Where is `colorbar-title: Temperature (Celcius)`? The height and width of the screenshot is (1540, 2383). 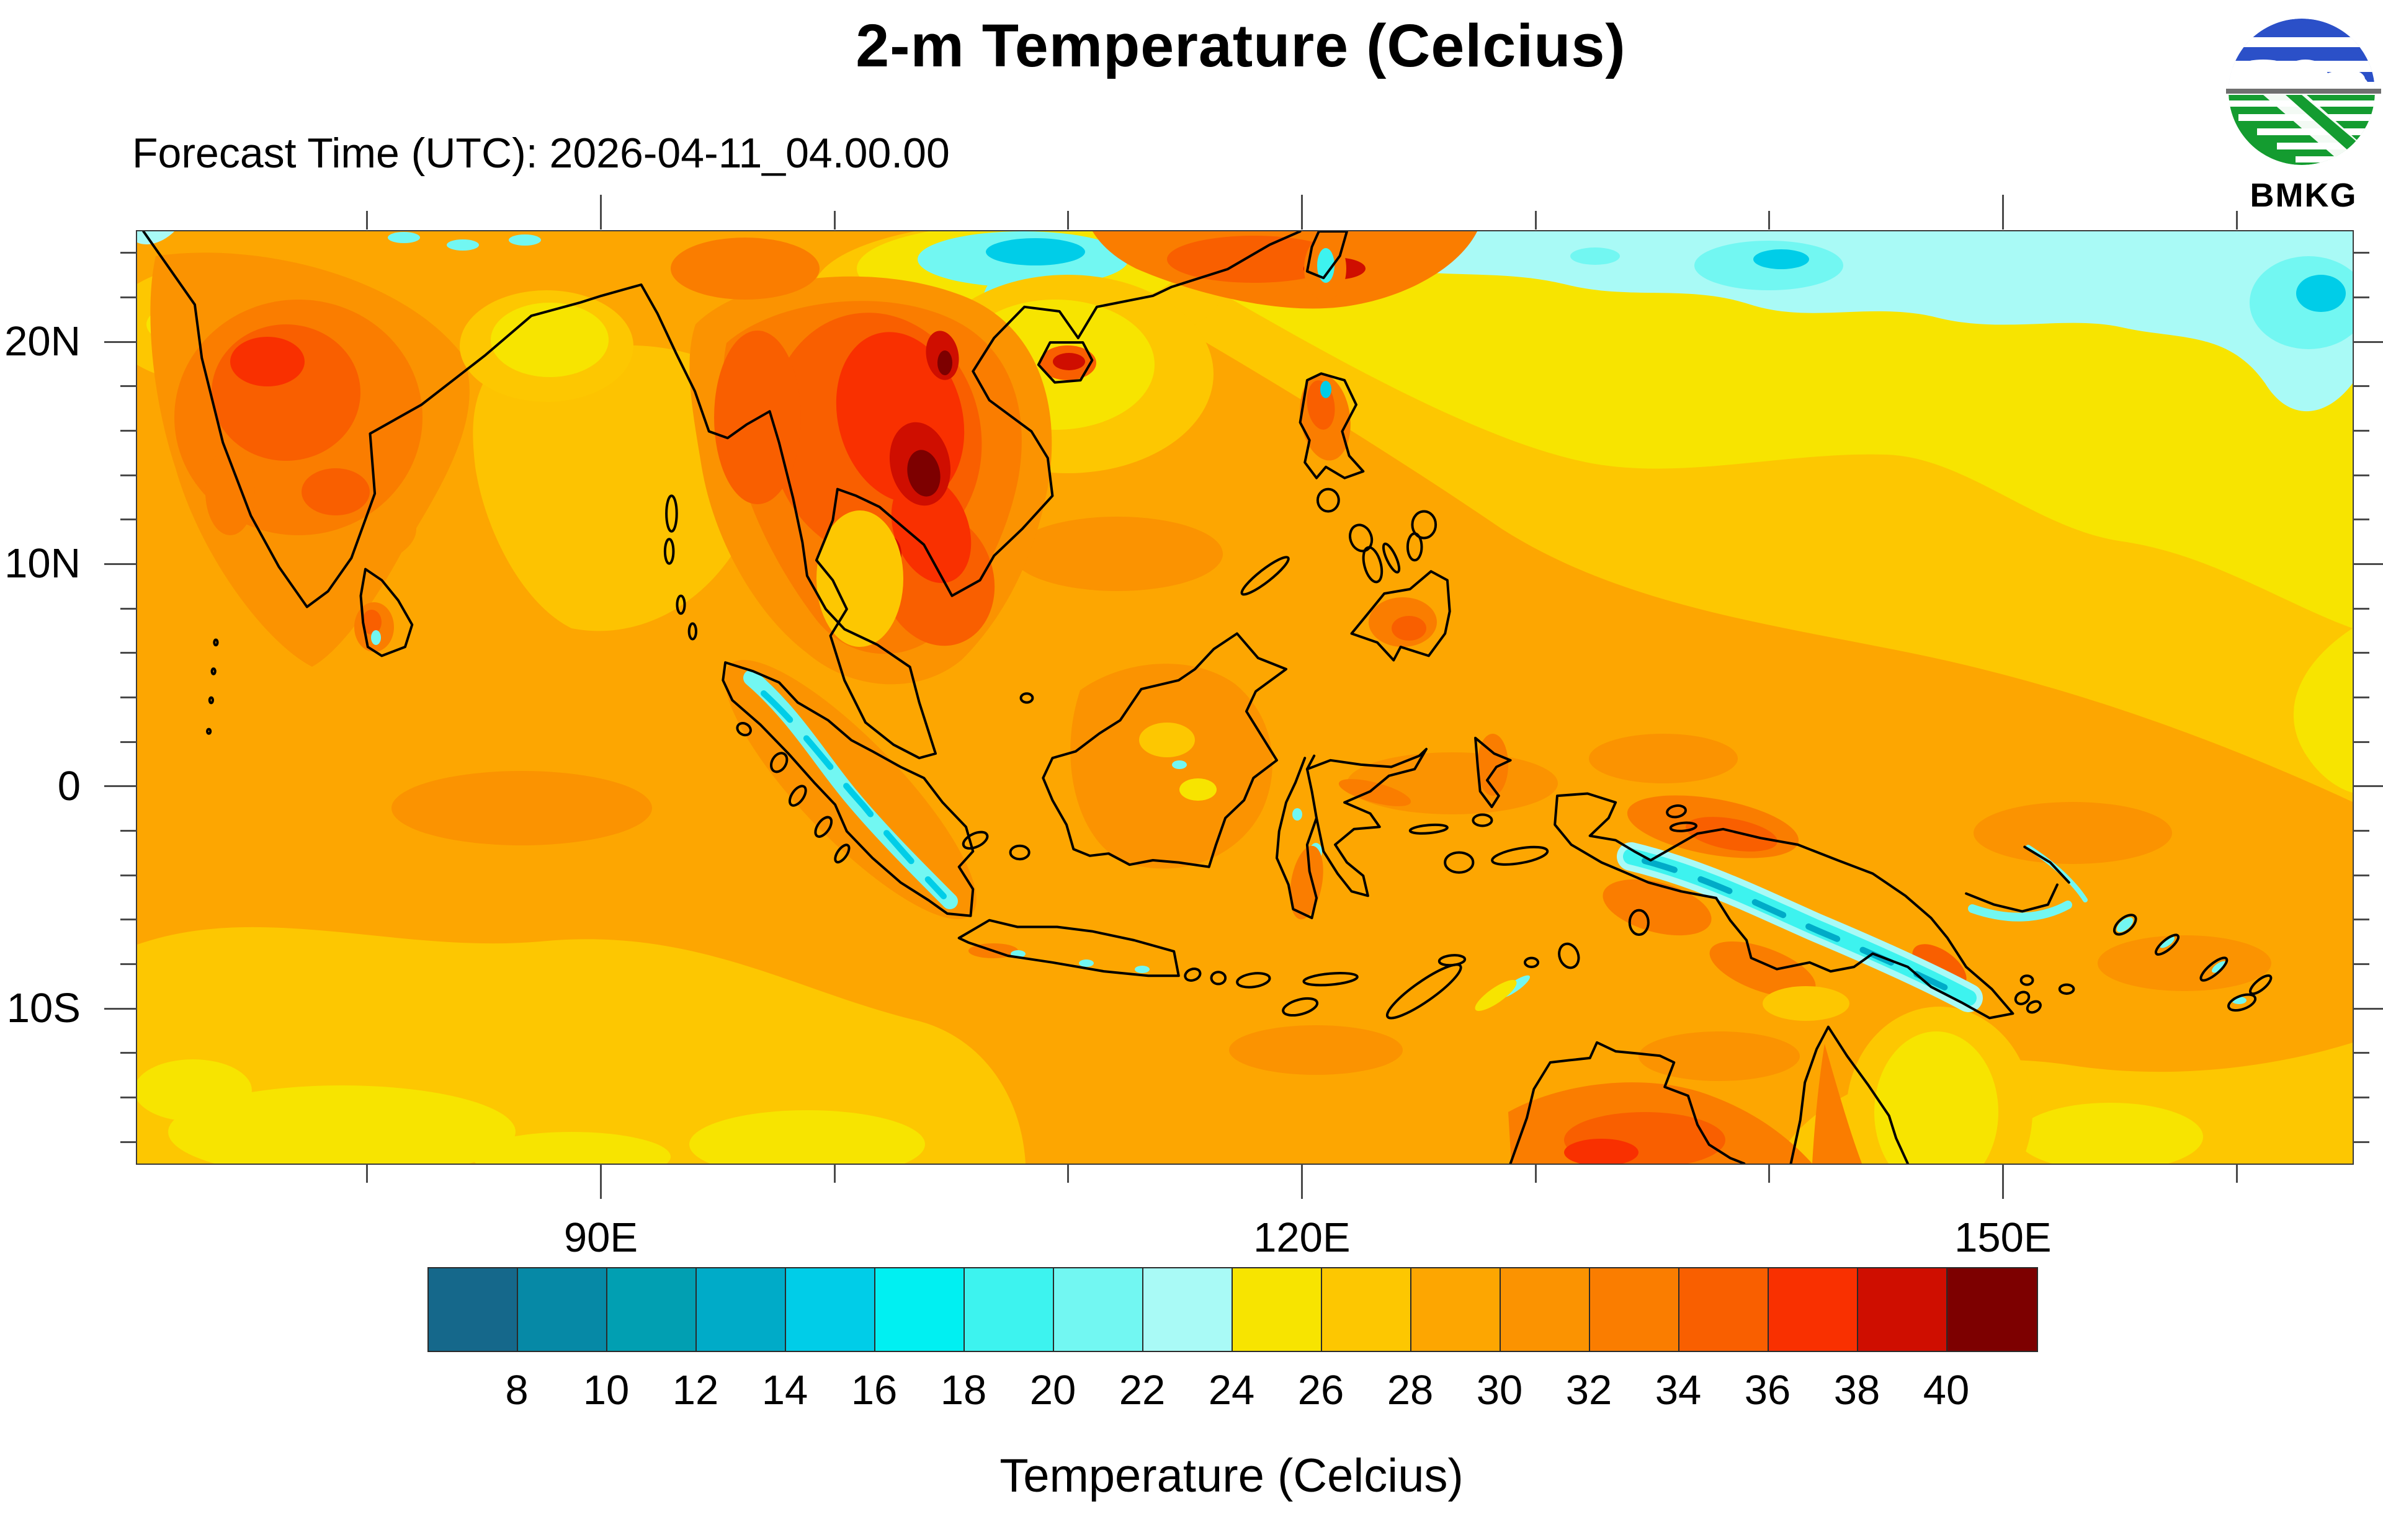 colorbar-title: Temperature (Celcius) is located at coordinates (1231, 1475).